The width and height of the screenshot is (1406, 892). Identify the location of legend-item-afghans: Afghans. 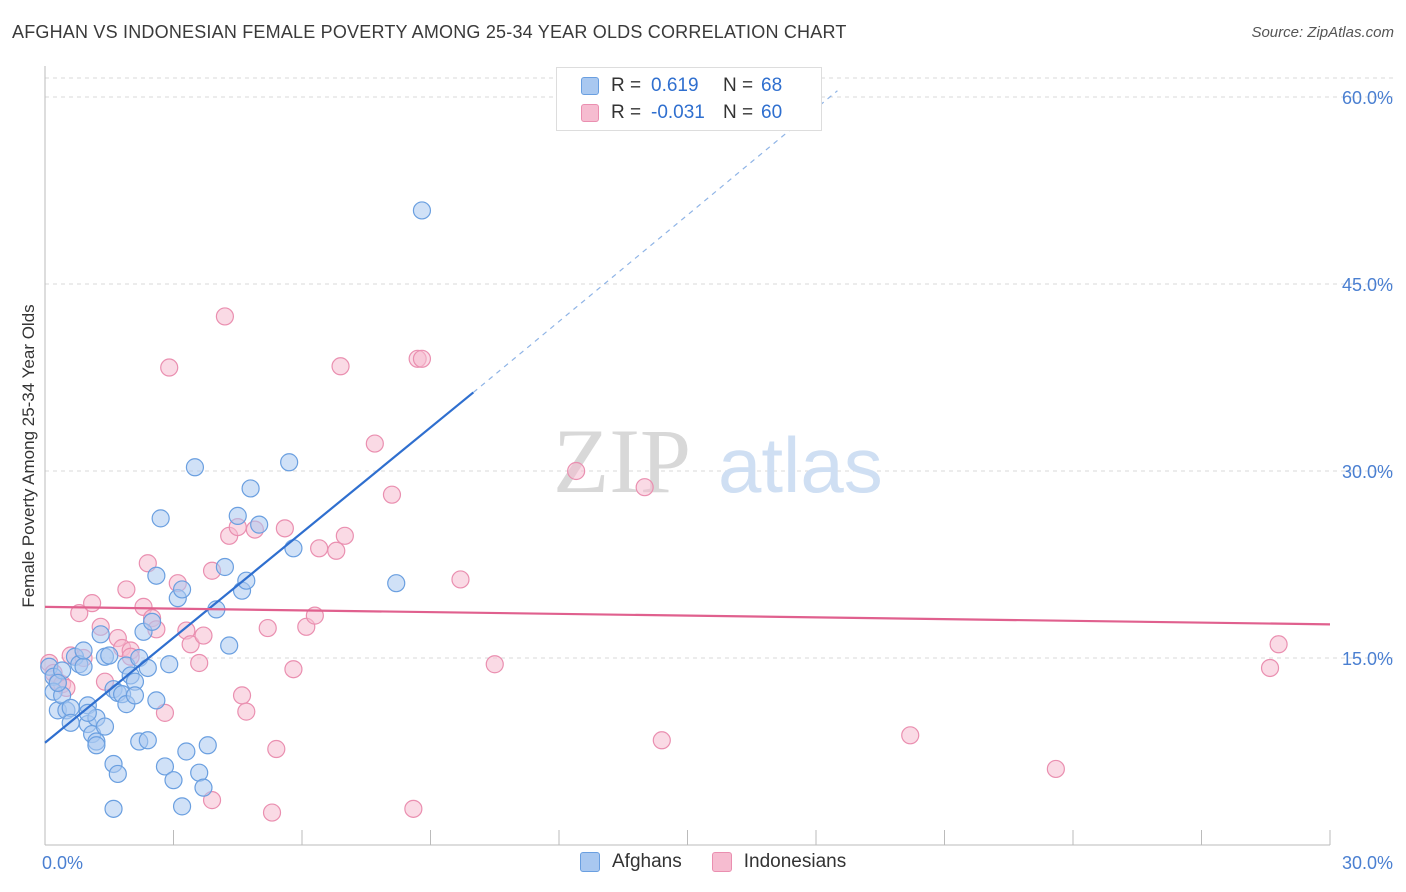
(631, 862).